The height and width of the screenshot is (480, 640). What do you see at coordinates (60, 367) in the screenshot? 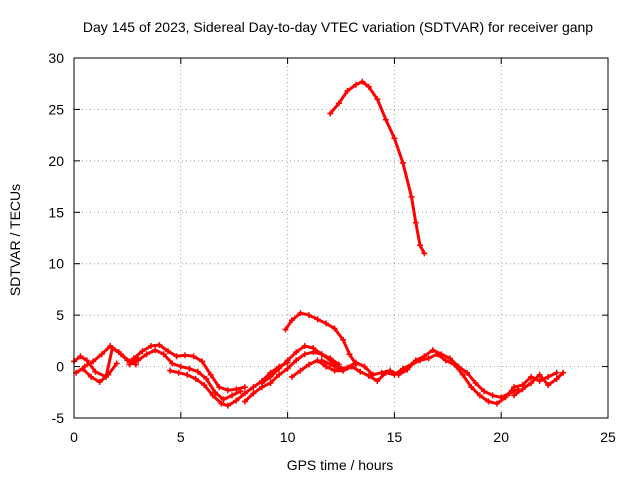
I see `y-tick-label: 0` at bounding box center [60, 367].